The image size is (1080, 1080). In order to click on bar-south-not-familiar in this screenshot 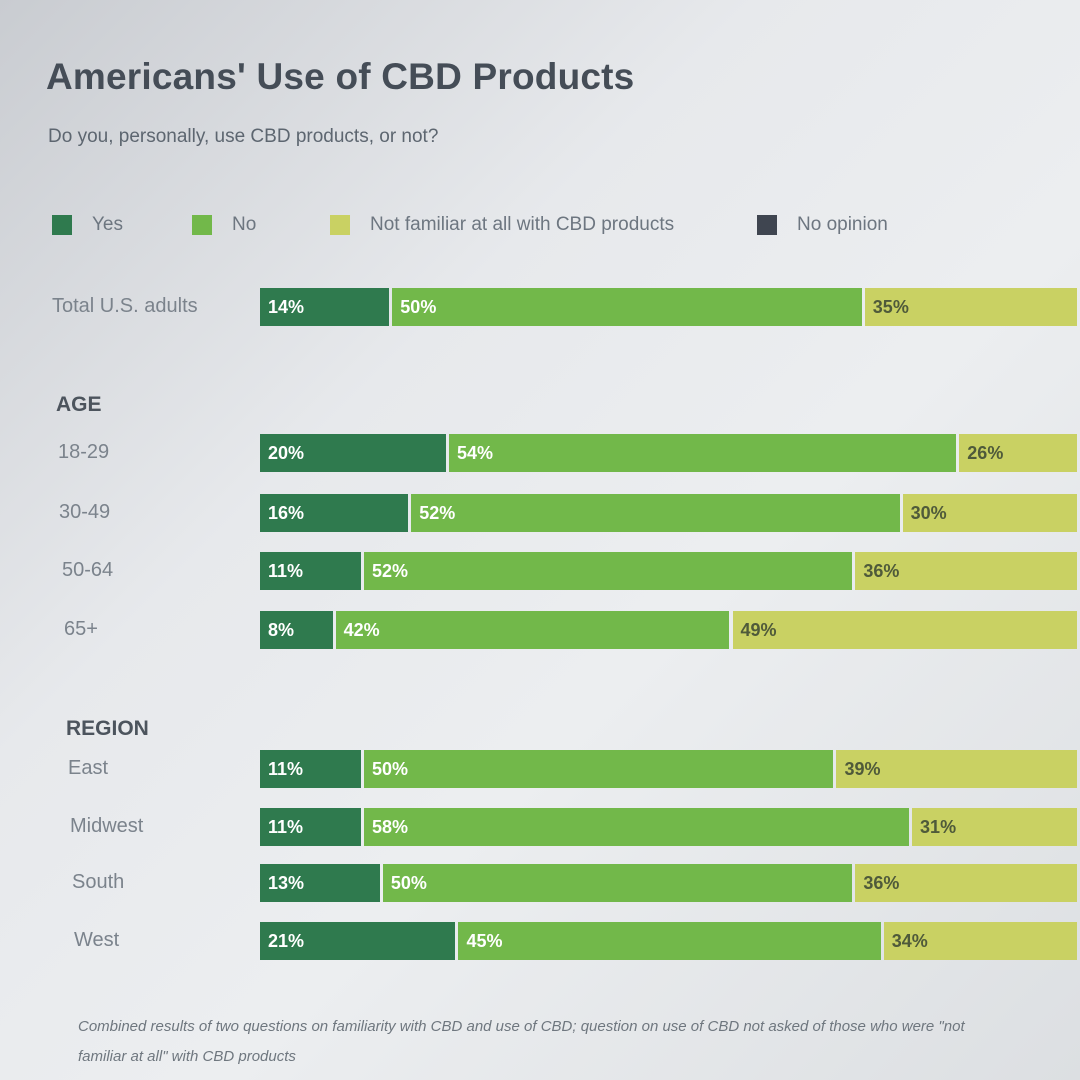, I will do `click(966, 883)`.